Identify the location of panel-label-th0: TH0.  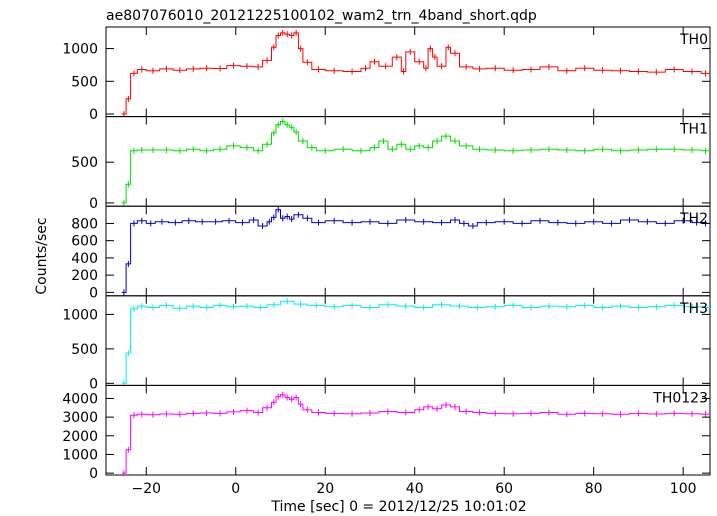
(693, 40).